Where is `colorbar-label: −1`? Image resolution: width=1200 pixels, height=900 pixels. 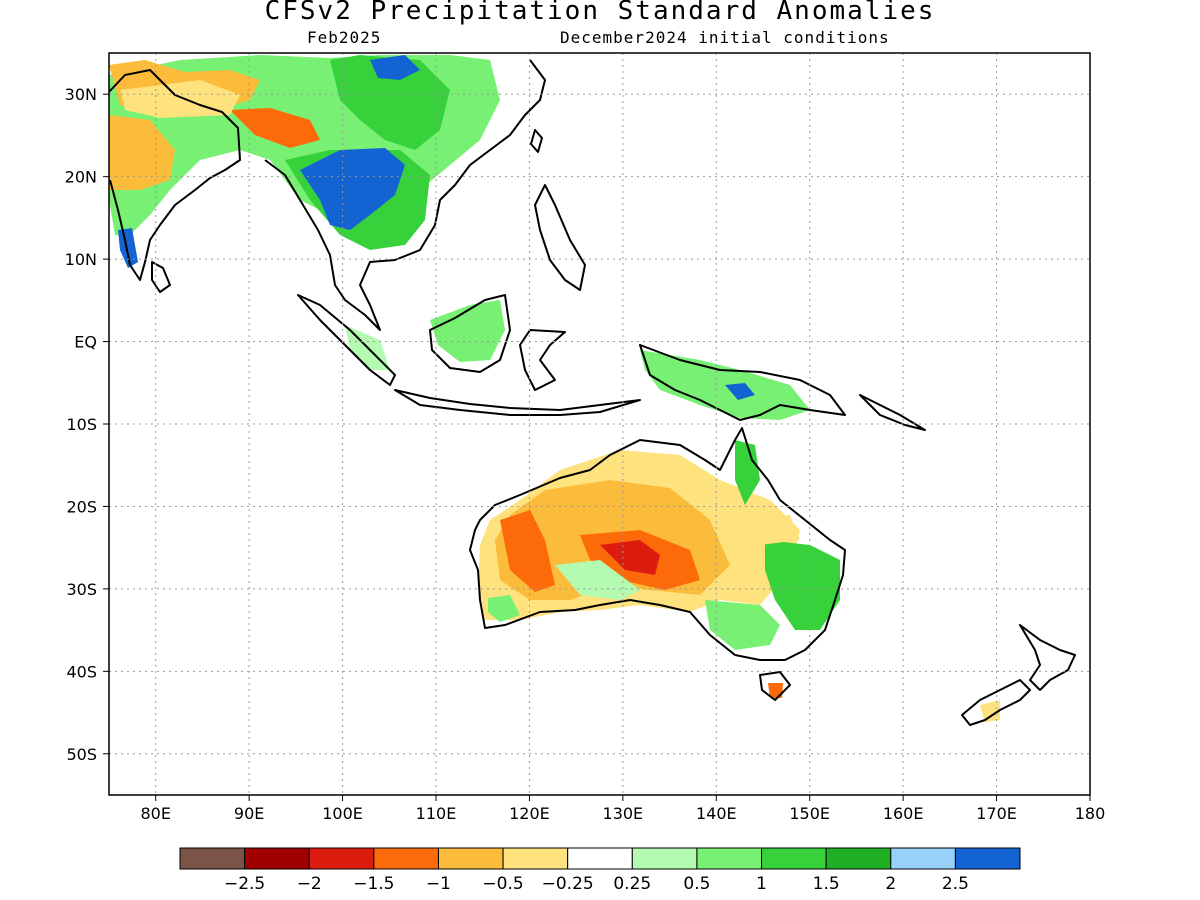 colorbar-label: −1 is located at coordinates (438, 884).